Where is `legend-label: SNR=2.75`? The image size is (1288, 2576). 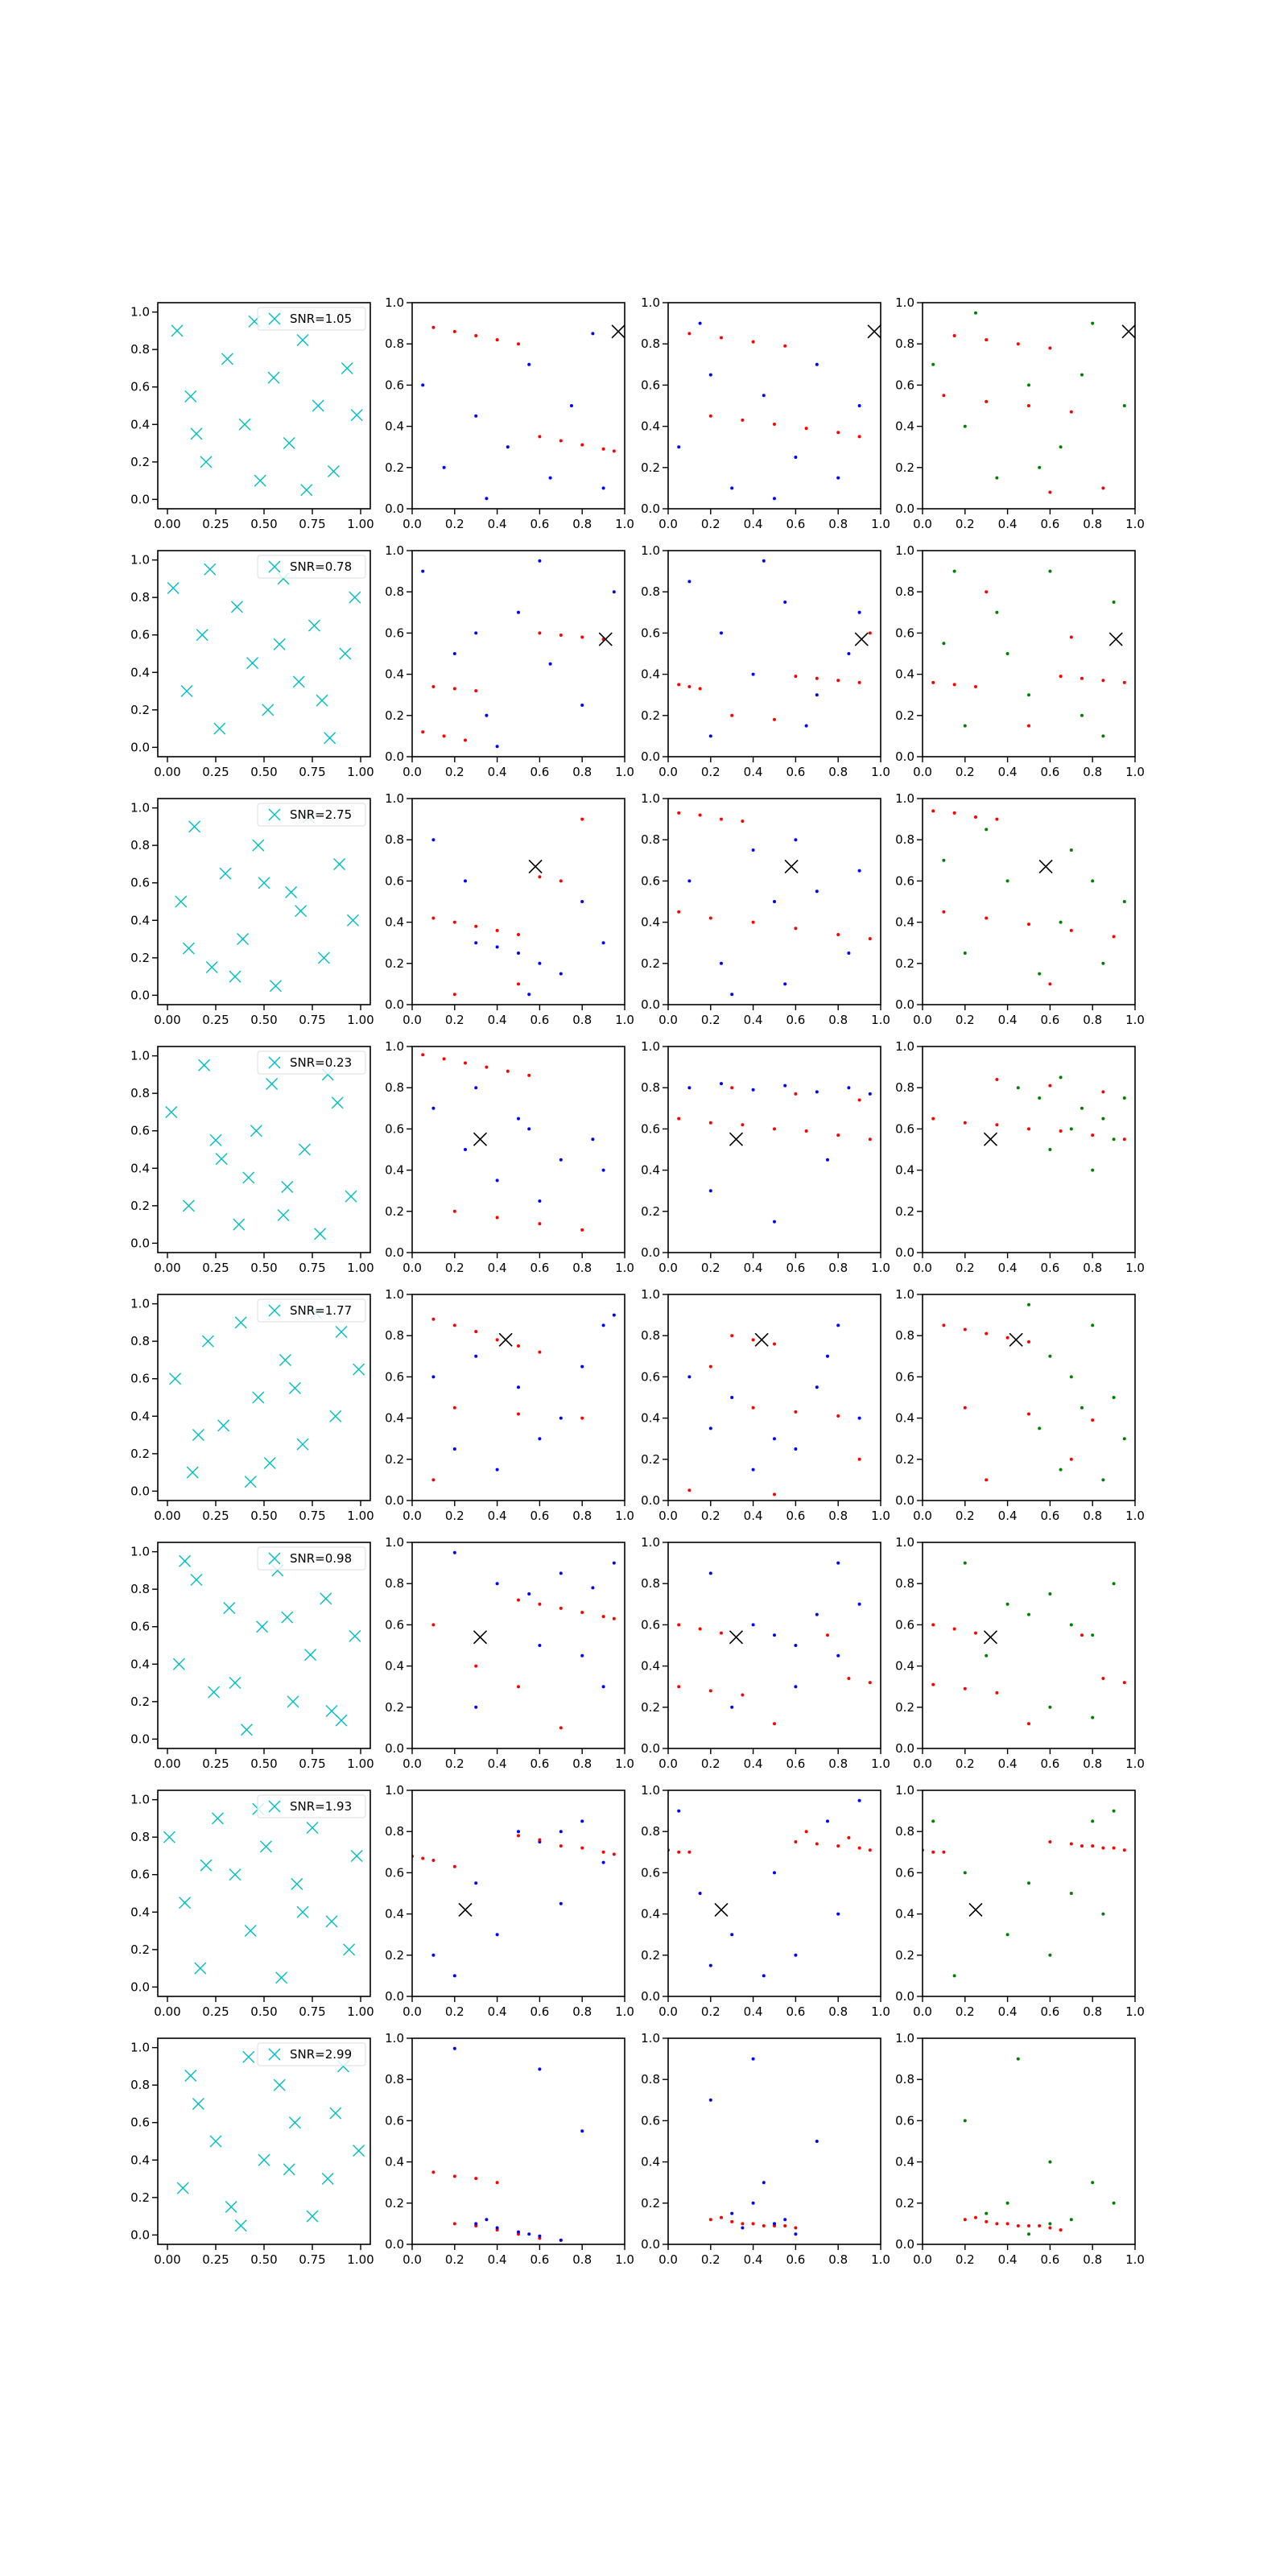 legend-label: SNR=2.75 is located at coordinates (321, 814).